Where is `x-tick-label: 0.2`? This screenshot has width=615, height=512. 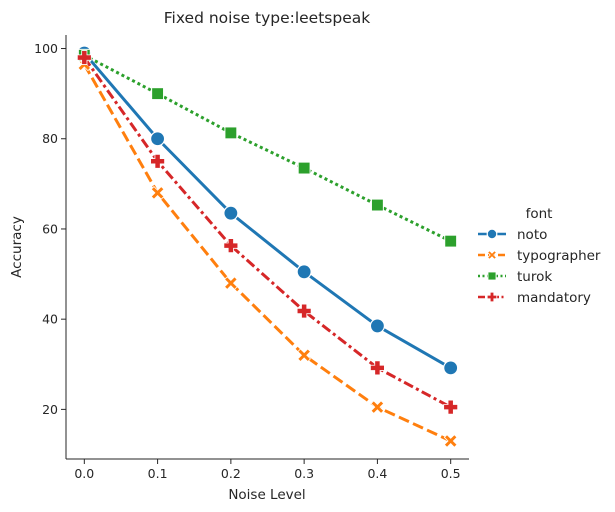 x-tick-label: 0.2 is located at coordinates (231, 473).